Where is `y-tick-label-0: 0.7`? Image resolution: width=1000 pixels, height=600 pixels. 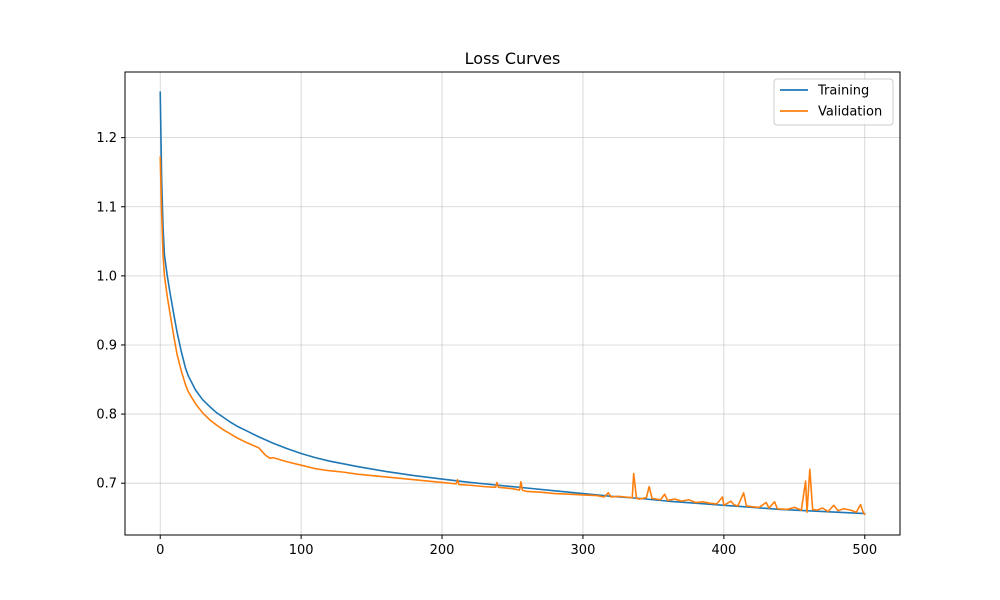
y-tick-label-0: 0.7 is located at coordinates (106, 484).